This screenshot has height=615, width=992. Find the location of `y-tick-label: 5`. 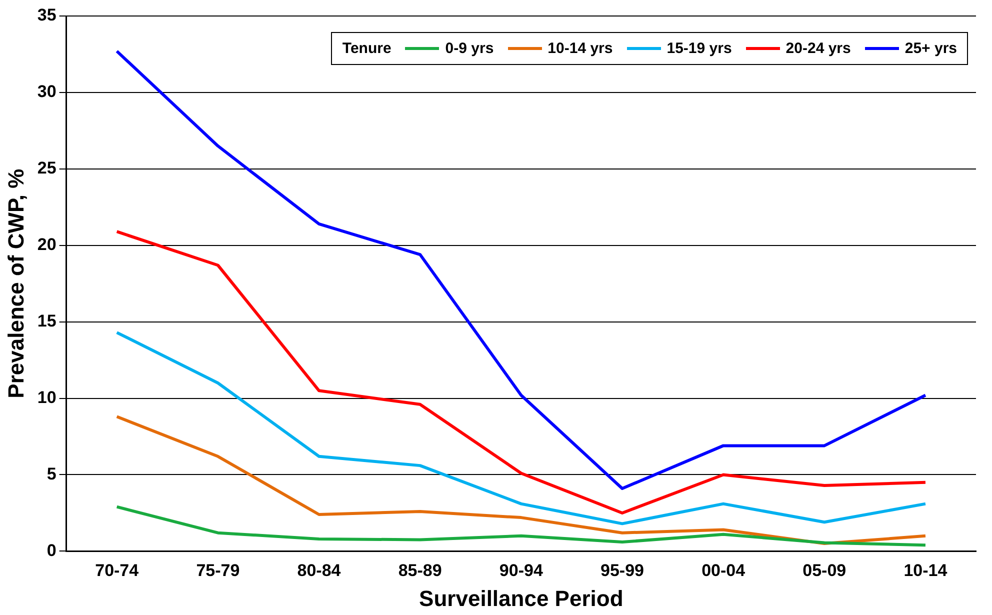

y-tick-label: 5 is located at coordinates (51, 474).